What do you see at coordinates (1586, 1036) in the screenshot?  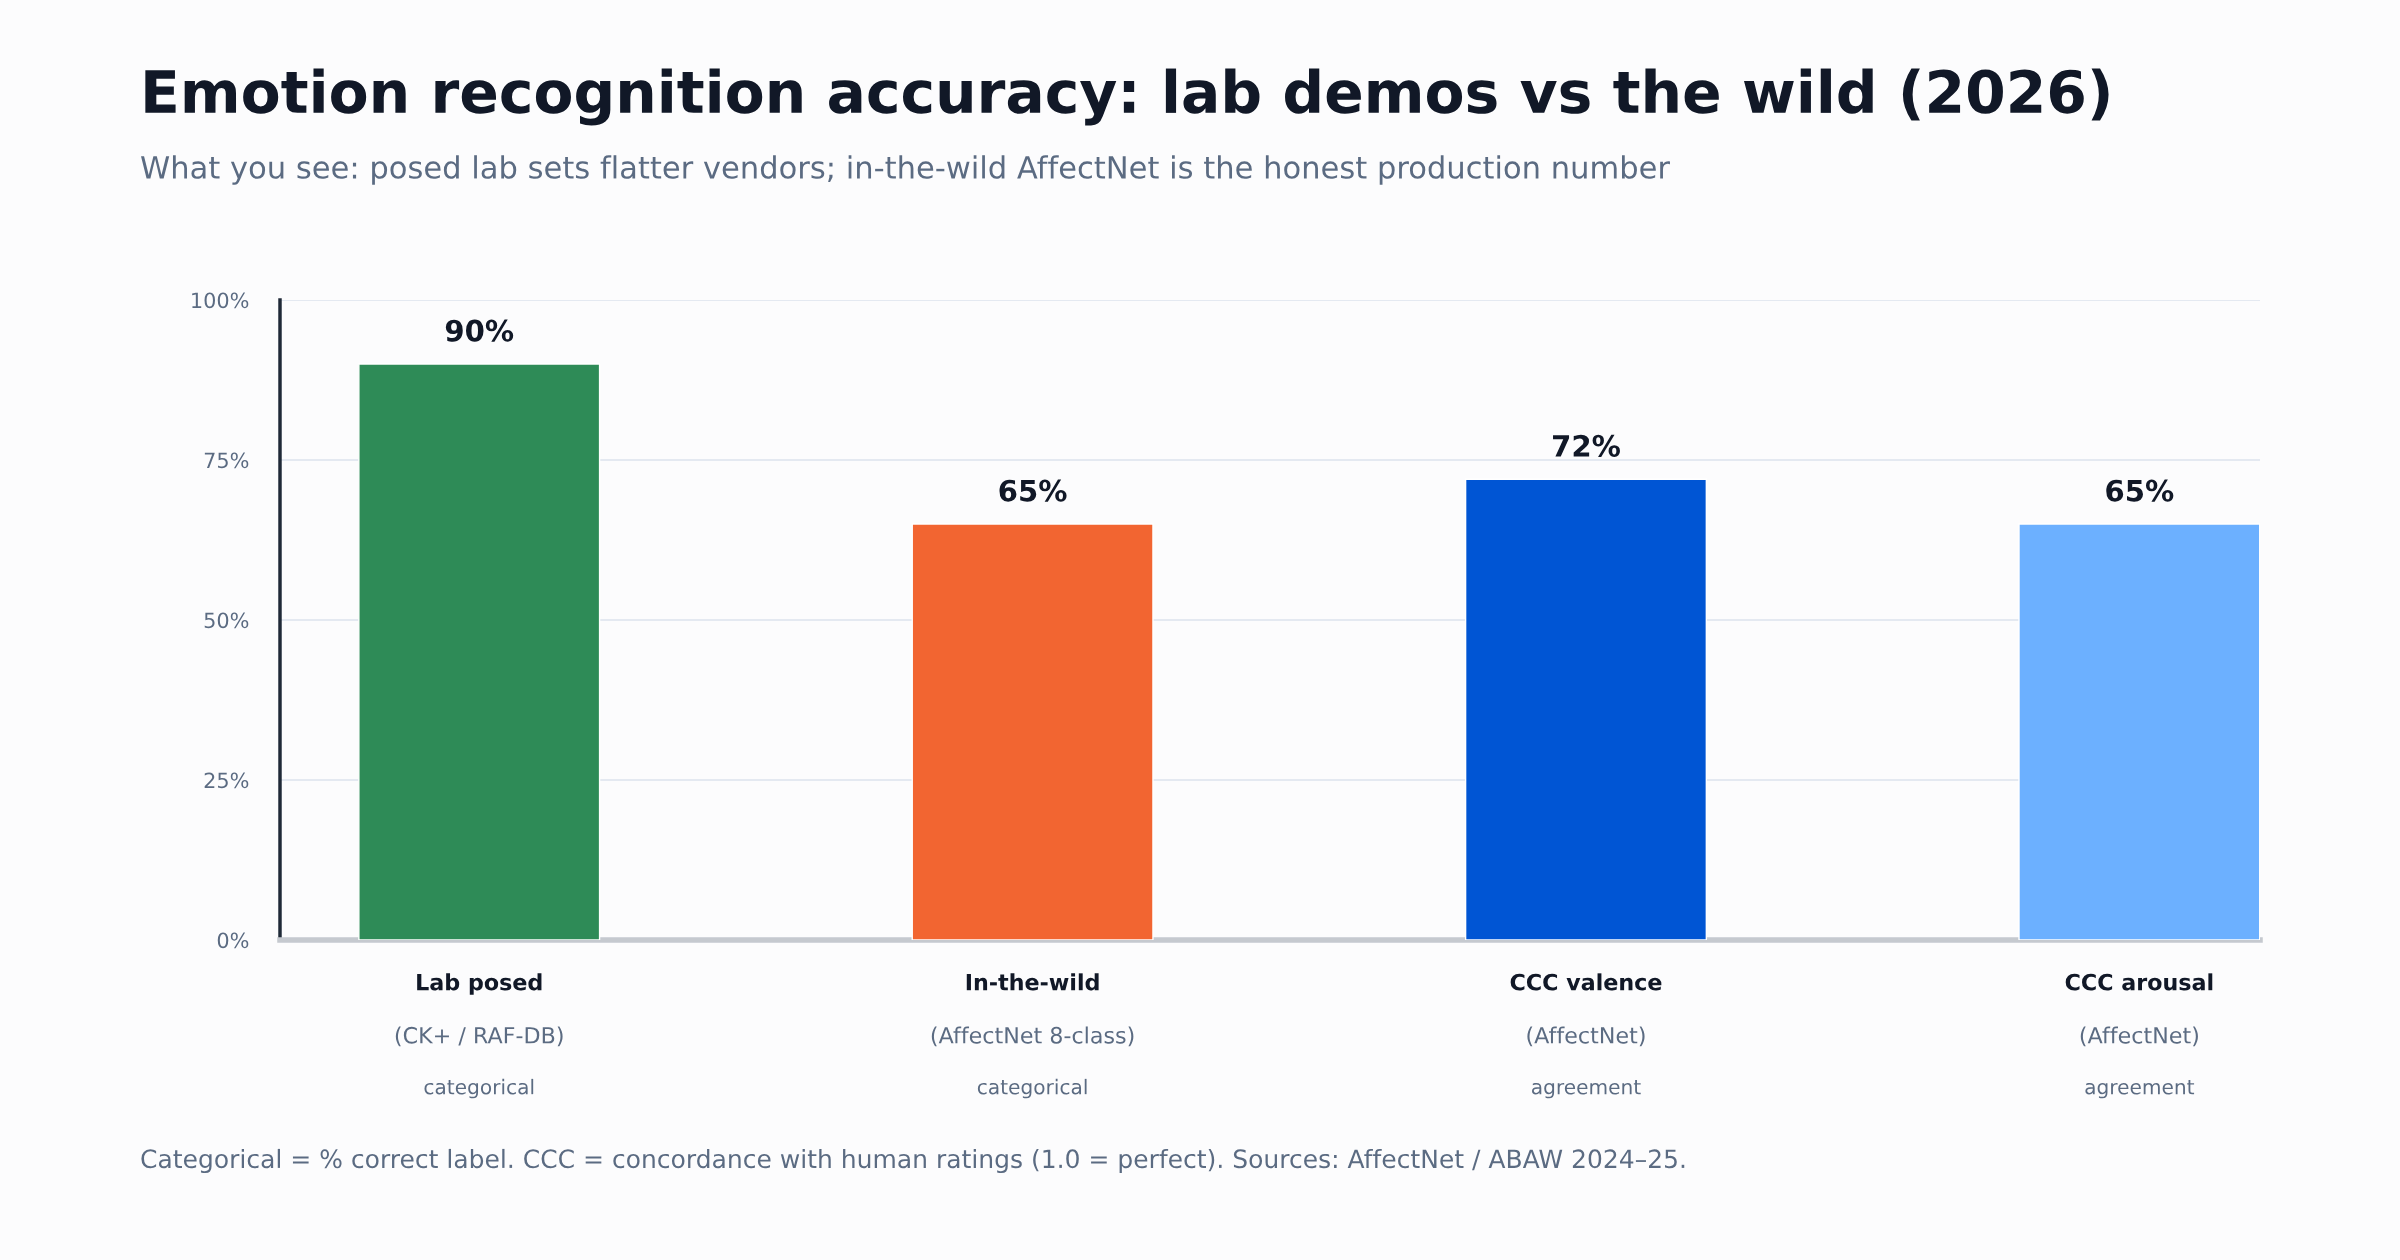 I see `category-label: CCC valence (AffectNet) agreement` at bounding box center [1586, 1036].